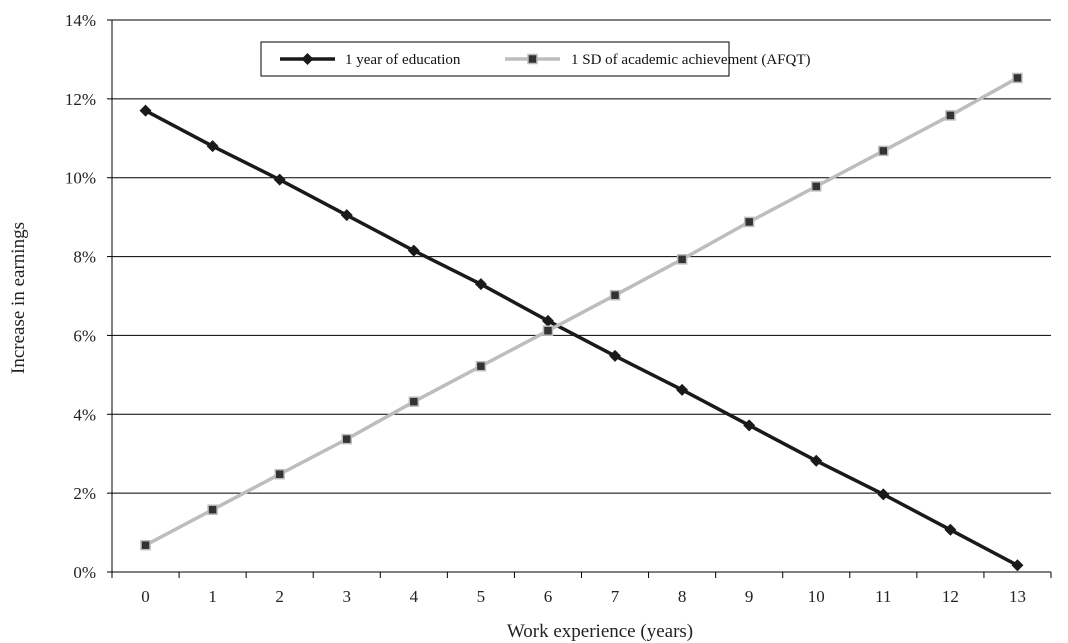 This screenshot has height=643, width=1068. I want to click on legend-item-1: 1 year of education, so click(370, 60).